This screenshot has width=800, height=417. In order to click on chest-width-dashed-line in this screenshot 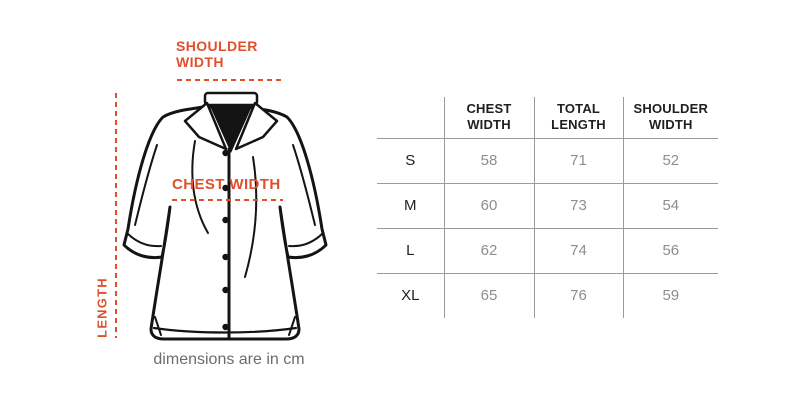, I will do `click(227, 200)`.